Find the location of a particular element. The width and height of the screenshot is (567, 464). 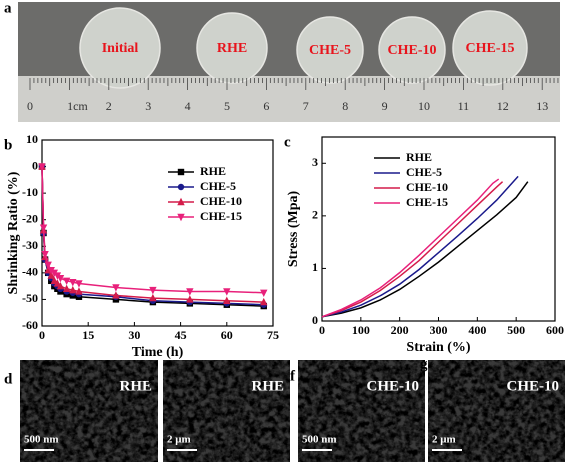

y-tick-label: 3 is located at coordinates (315, 162).